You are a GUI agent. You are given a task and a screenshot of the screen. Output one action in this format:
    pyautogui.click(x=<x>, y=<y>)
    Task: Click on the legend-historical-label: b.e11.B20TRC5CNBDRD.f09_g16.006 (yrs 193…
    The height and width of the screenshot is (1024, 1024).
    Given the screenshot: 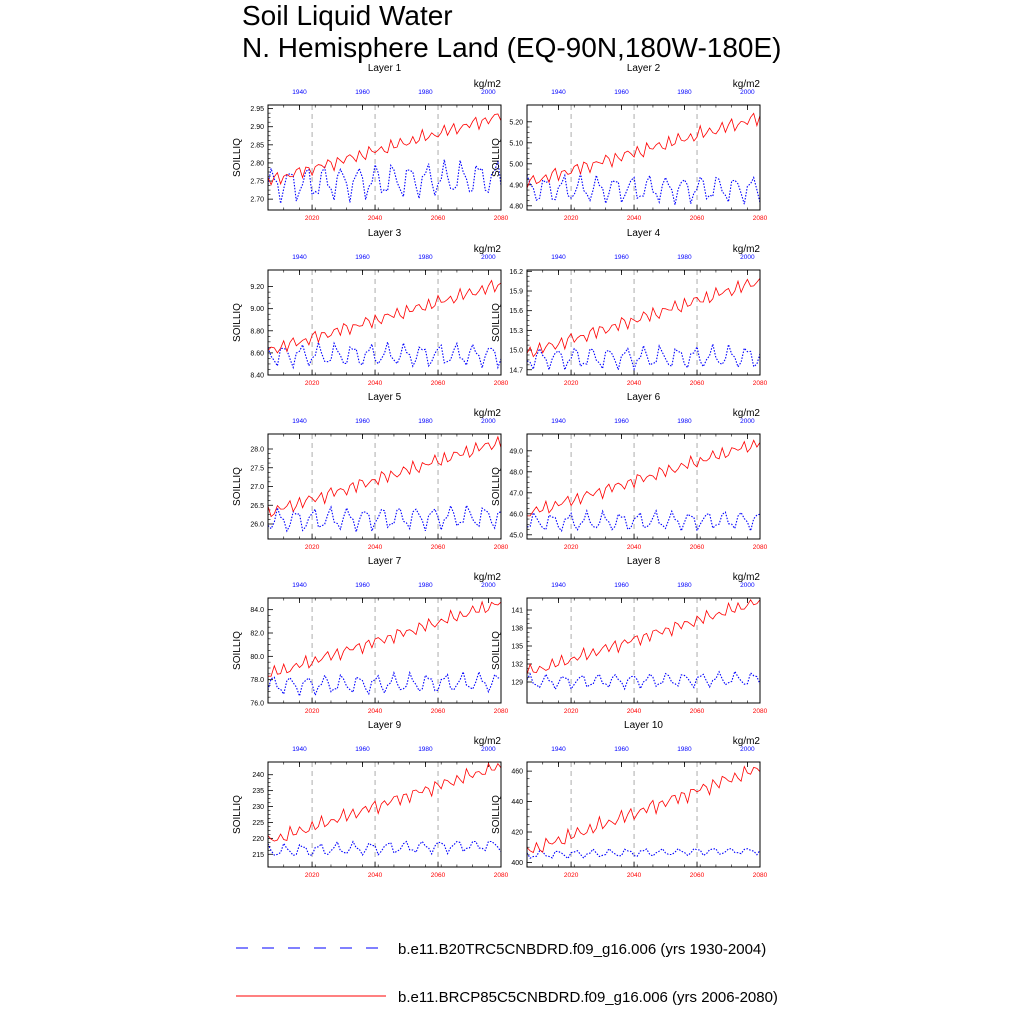 What is the action you would take?
    pyautogui.click(x=582, y=949)
    